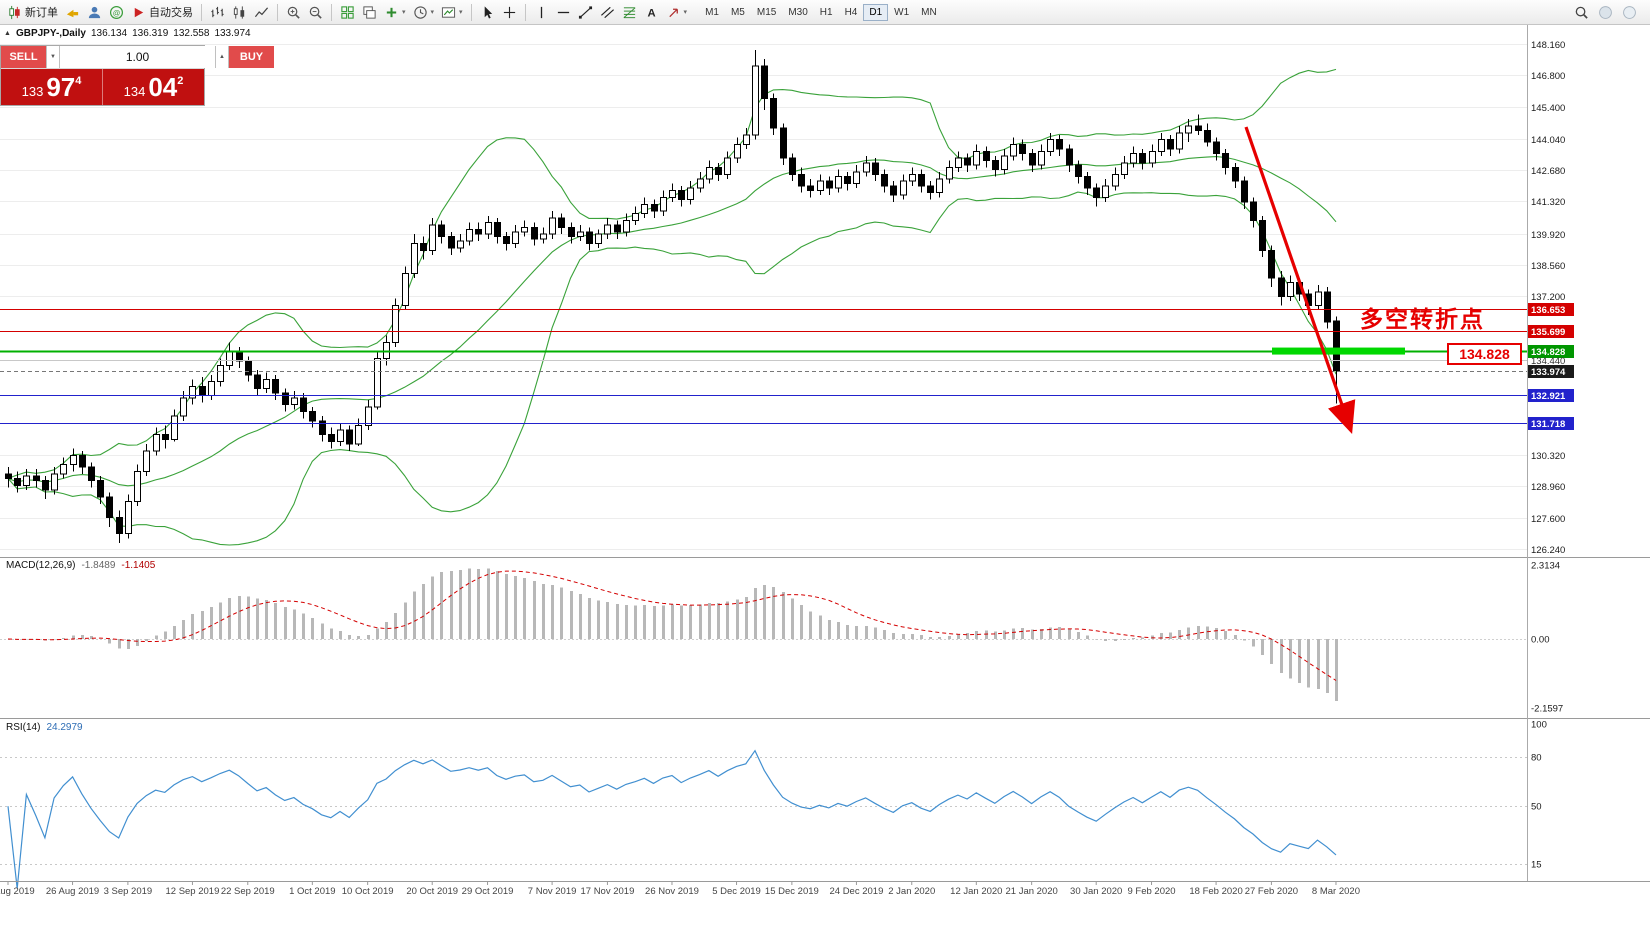  Describe the element at coordinates (239, 12) in the screenshot. I see `candlestick-chart-button` at that location.